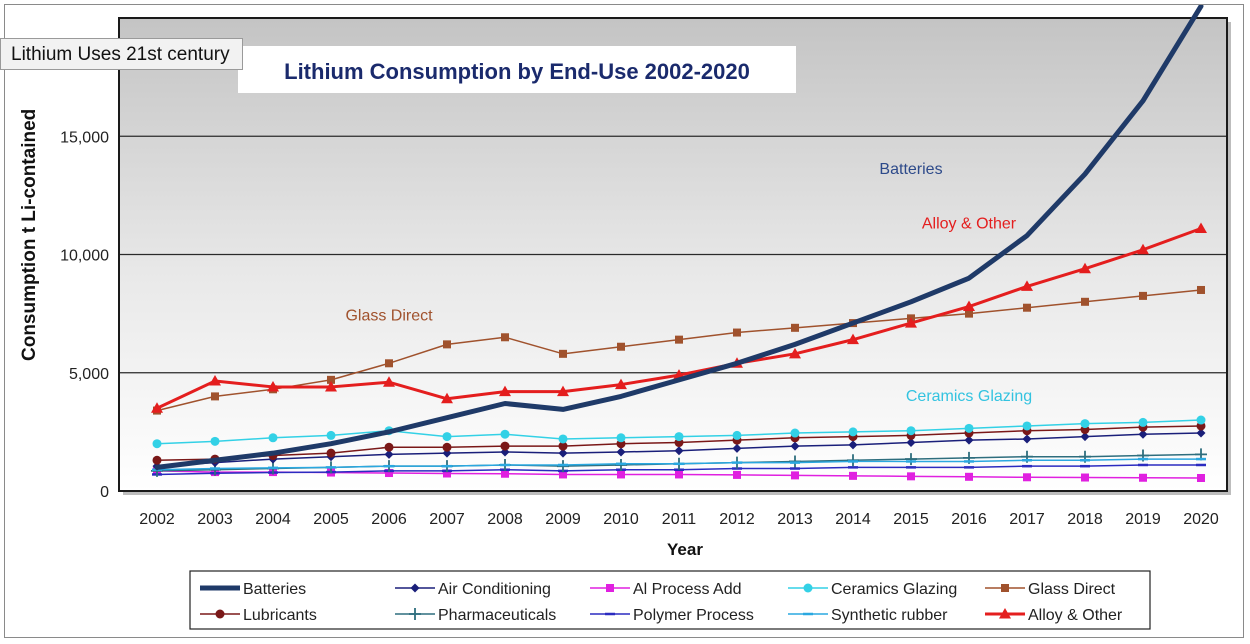  Describe the element at coordinates (672, 615) in the screenshot. I see `legend-item-polymer-process: Polymer Process` at that location.